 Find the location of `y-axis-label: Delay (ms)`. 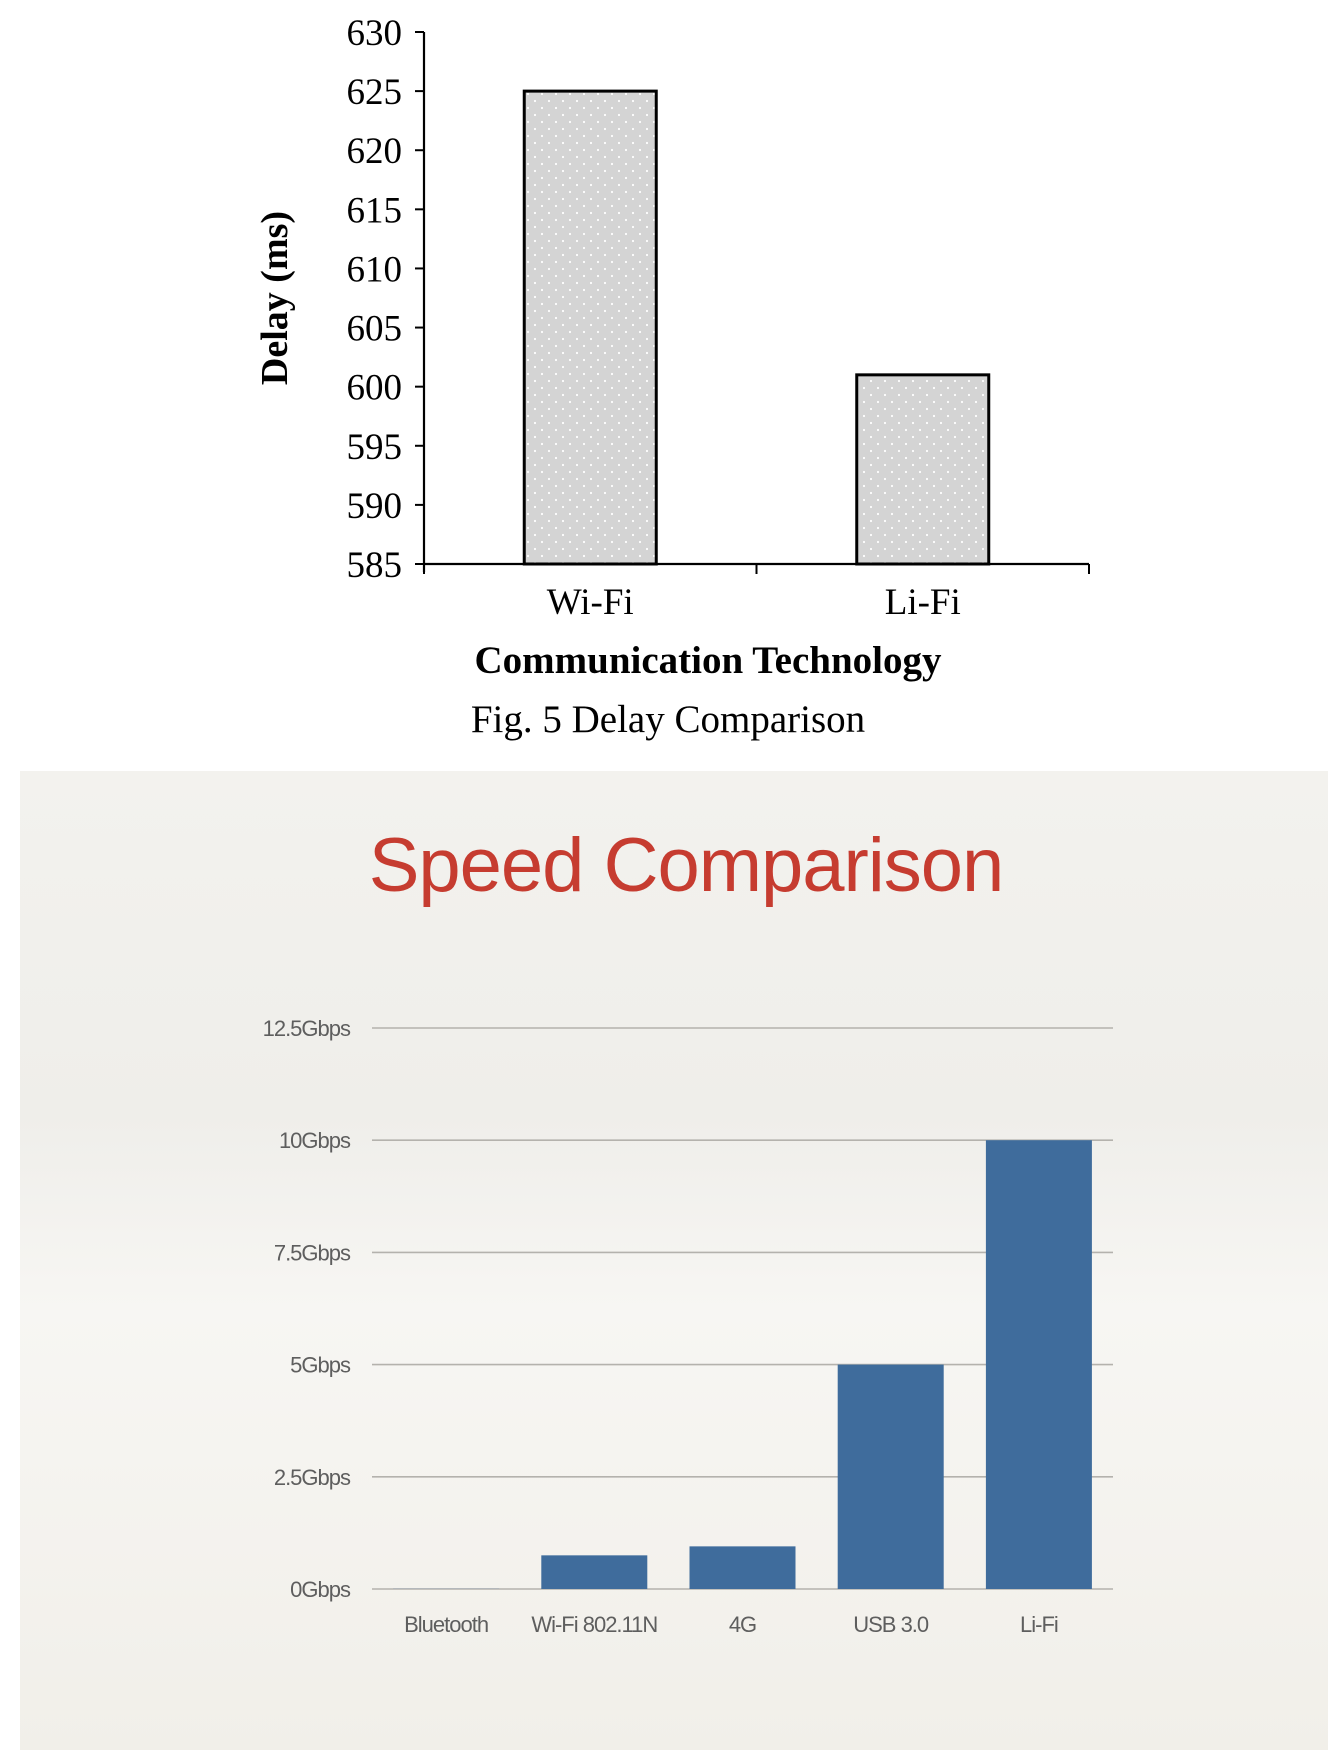

y-axis-label: Delay (ms) is located at coordinates (275, 298).